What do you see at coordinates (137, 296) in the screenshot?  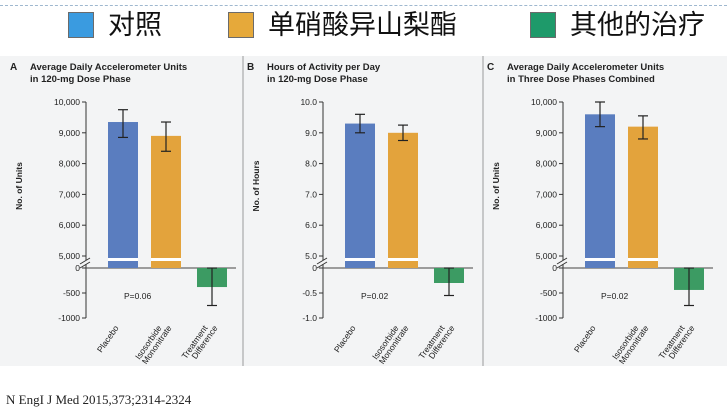 I see `panel-a-p-value: P=0.06` at bounding box center [137, 296].